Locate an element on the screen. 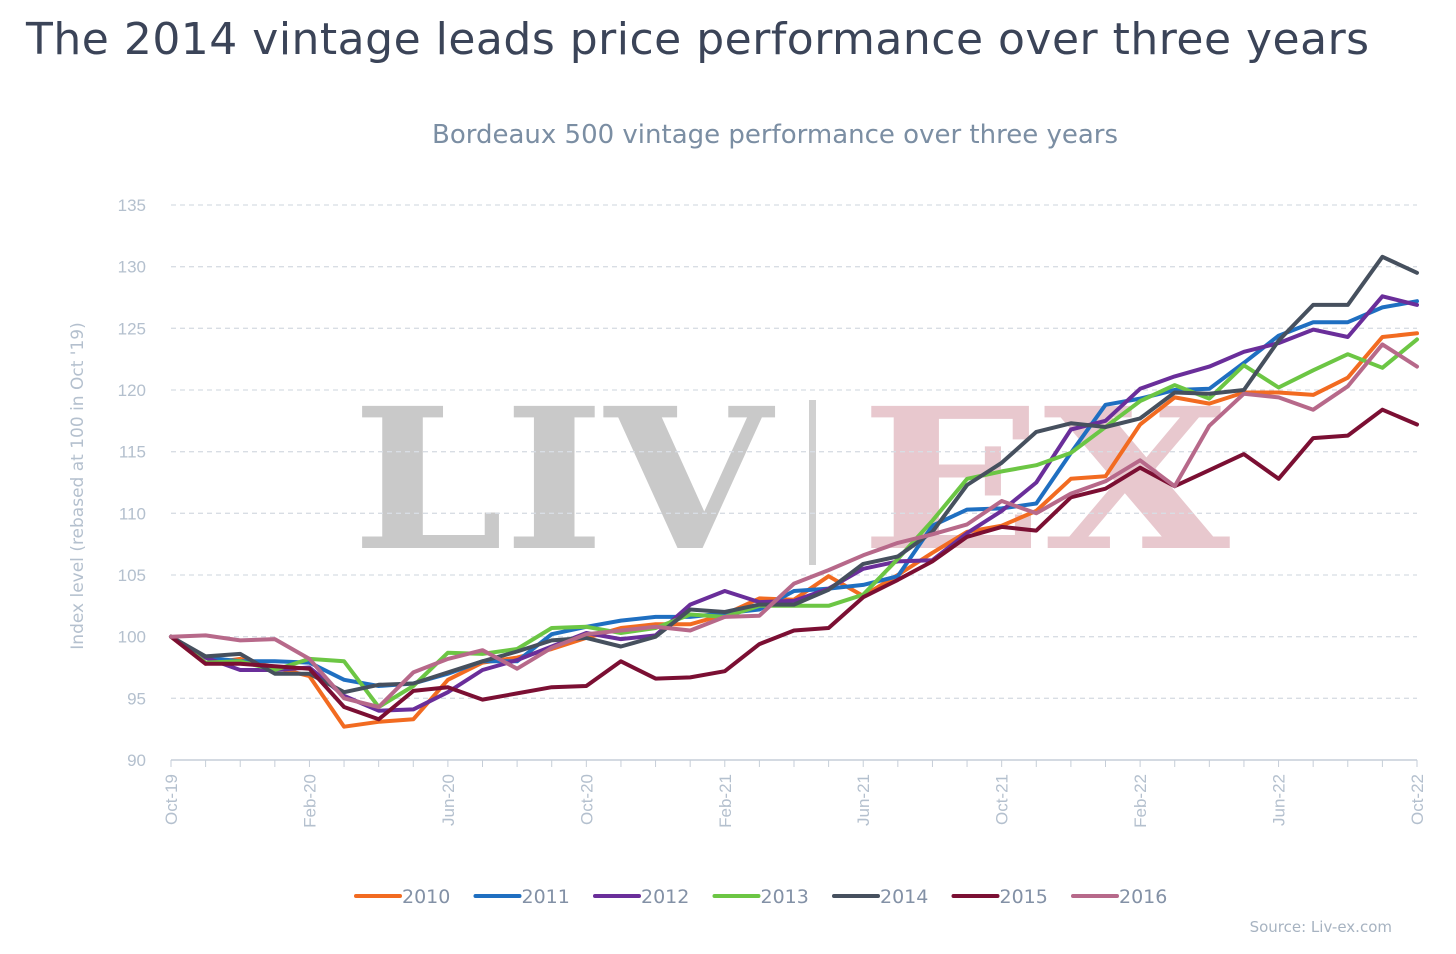  legend-label-2013: 2013 is located at coordinates (785, 897).